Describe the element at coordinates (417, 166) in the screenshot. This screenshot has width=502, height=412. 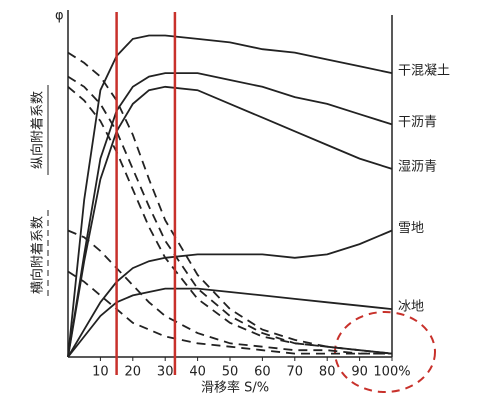
I see `curve-label: 湿沥青` at that location.